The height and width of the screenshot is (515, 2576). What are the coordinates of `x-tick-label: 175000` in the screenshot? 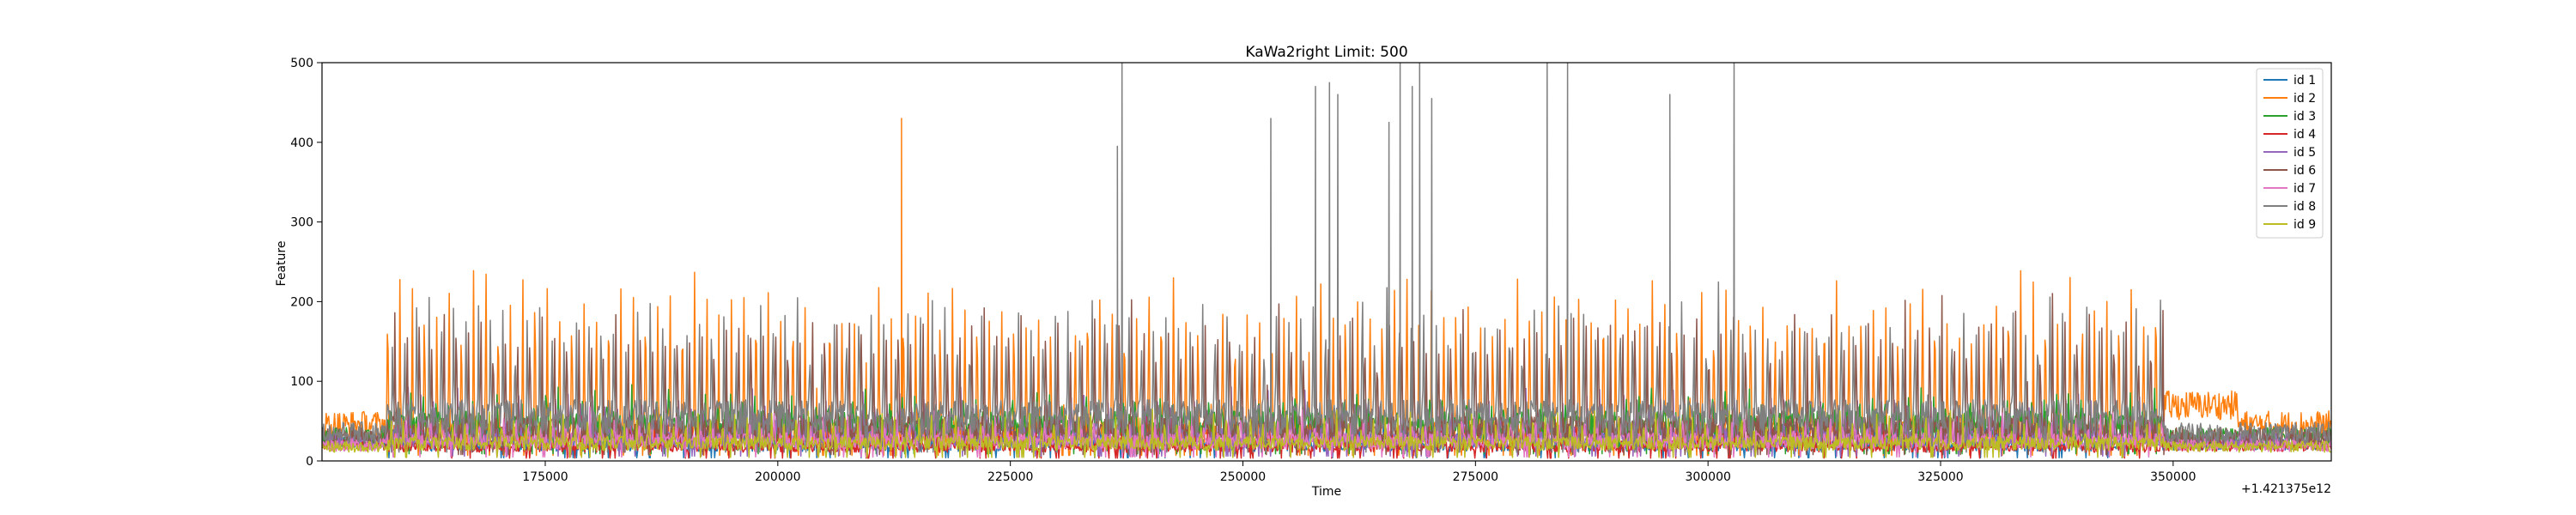 It's located at (545, 477).